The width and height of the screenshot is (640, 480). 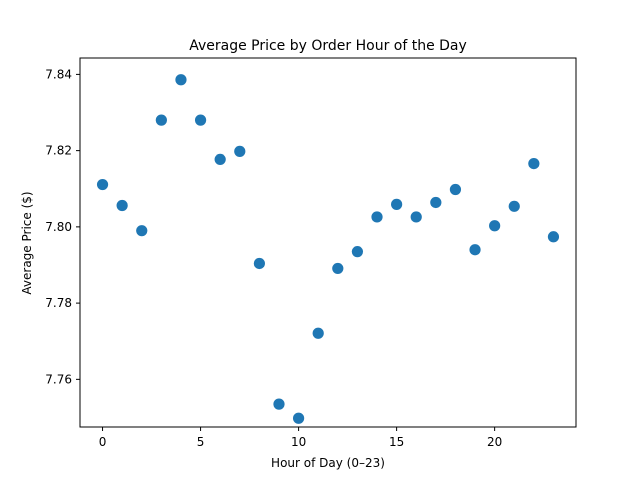 I want to click on y-tick-label: 7.80, so click(x=58, y=227).